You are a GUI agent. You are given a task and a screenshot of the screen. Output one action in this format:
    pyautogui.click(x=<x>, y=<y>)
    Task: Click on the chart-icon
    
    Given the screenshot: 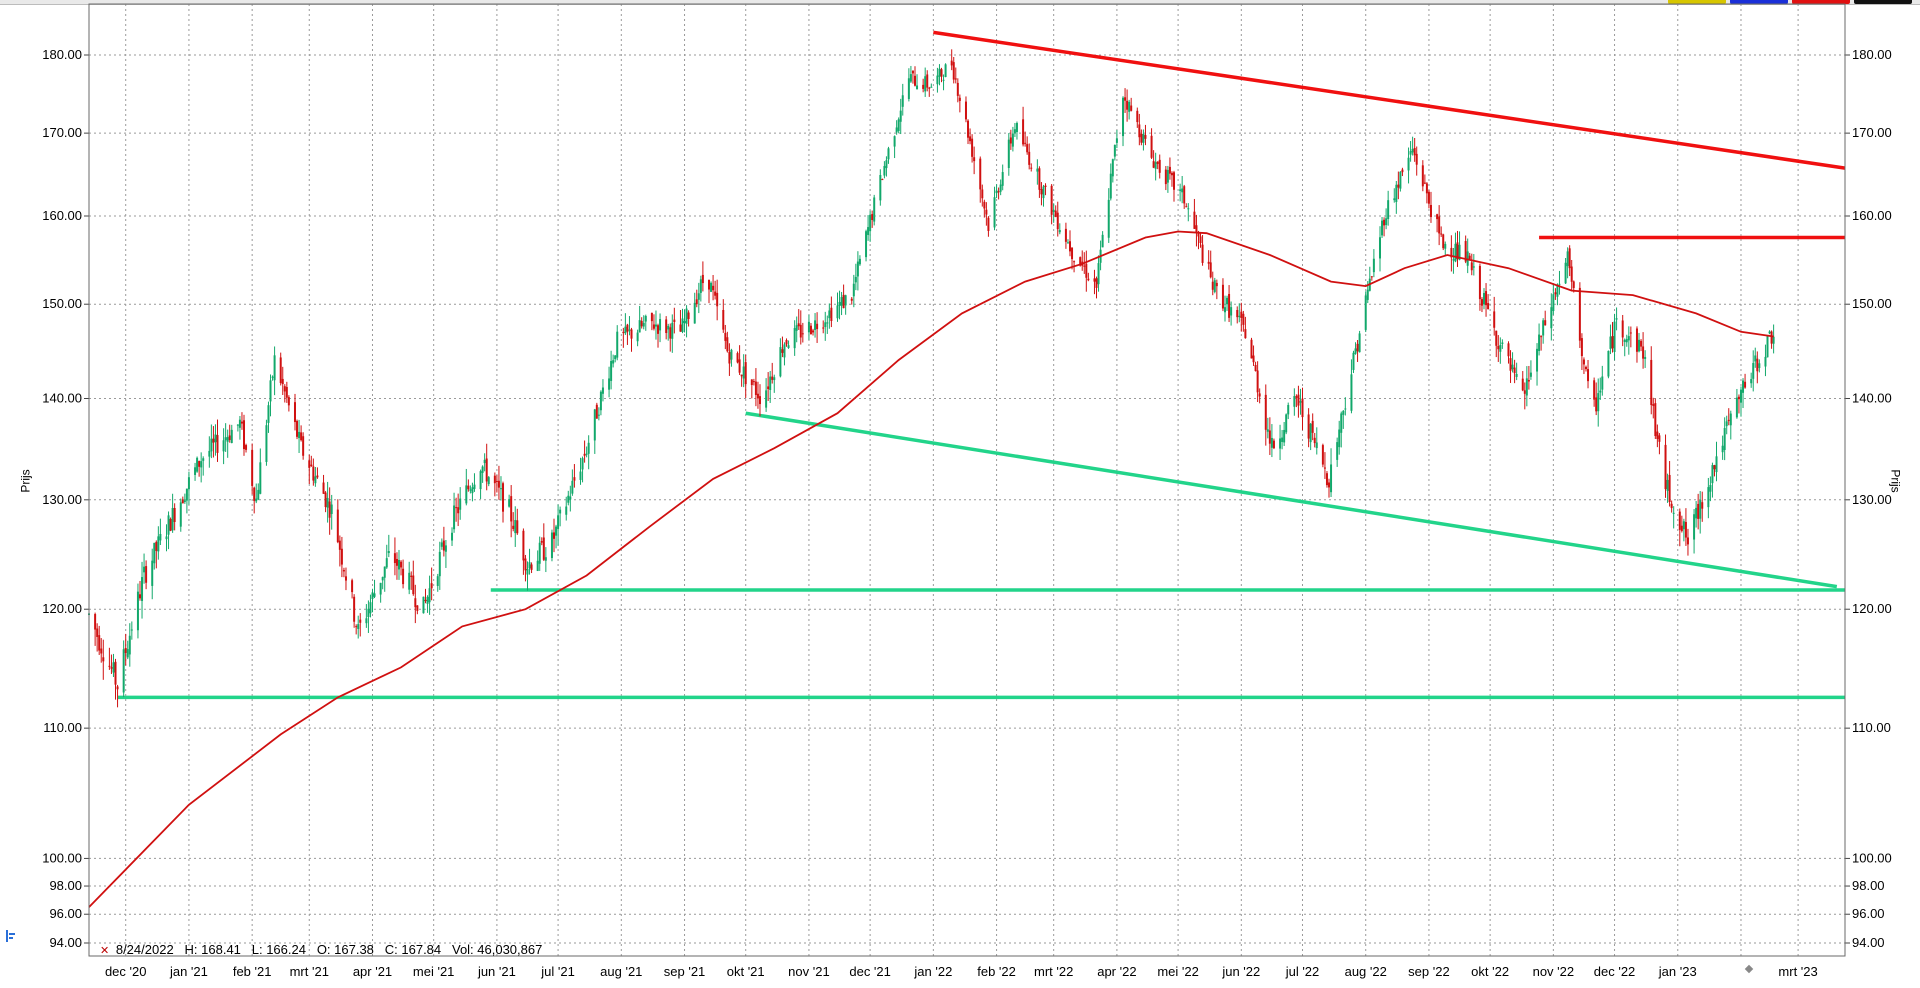 What is the action you would take?
    pyautogui.click(x=11, y=936)
    